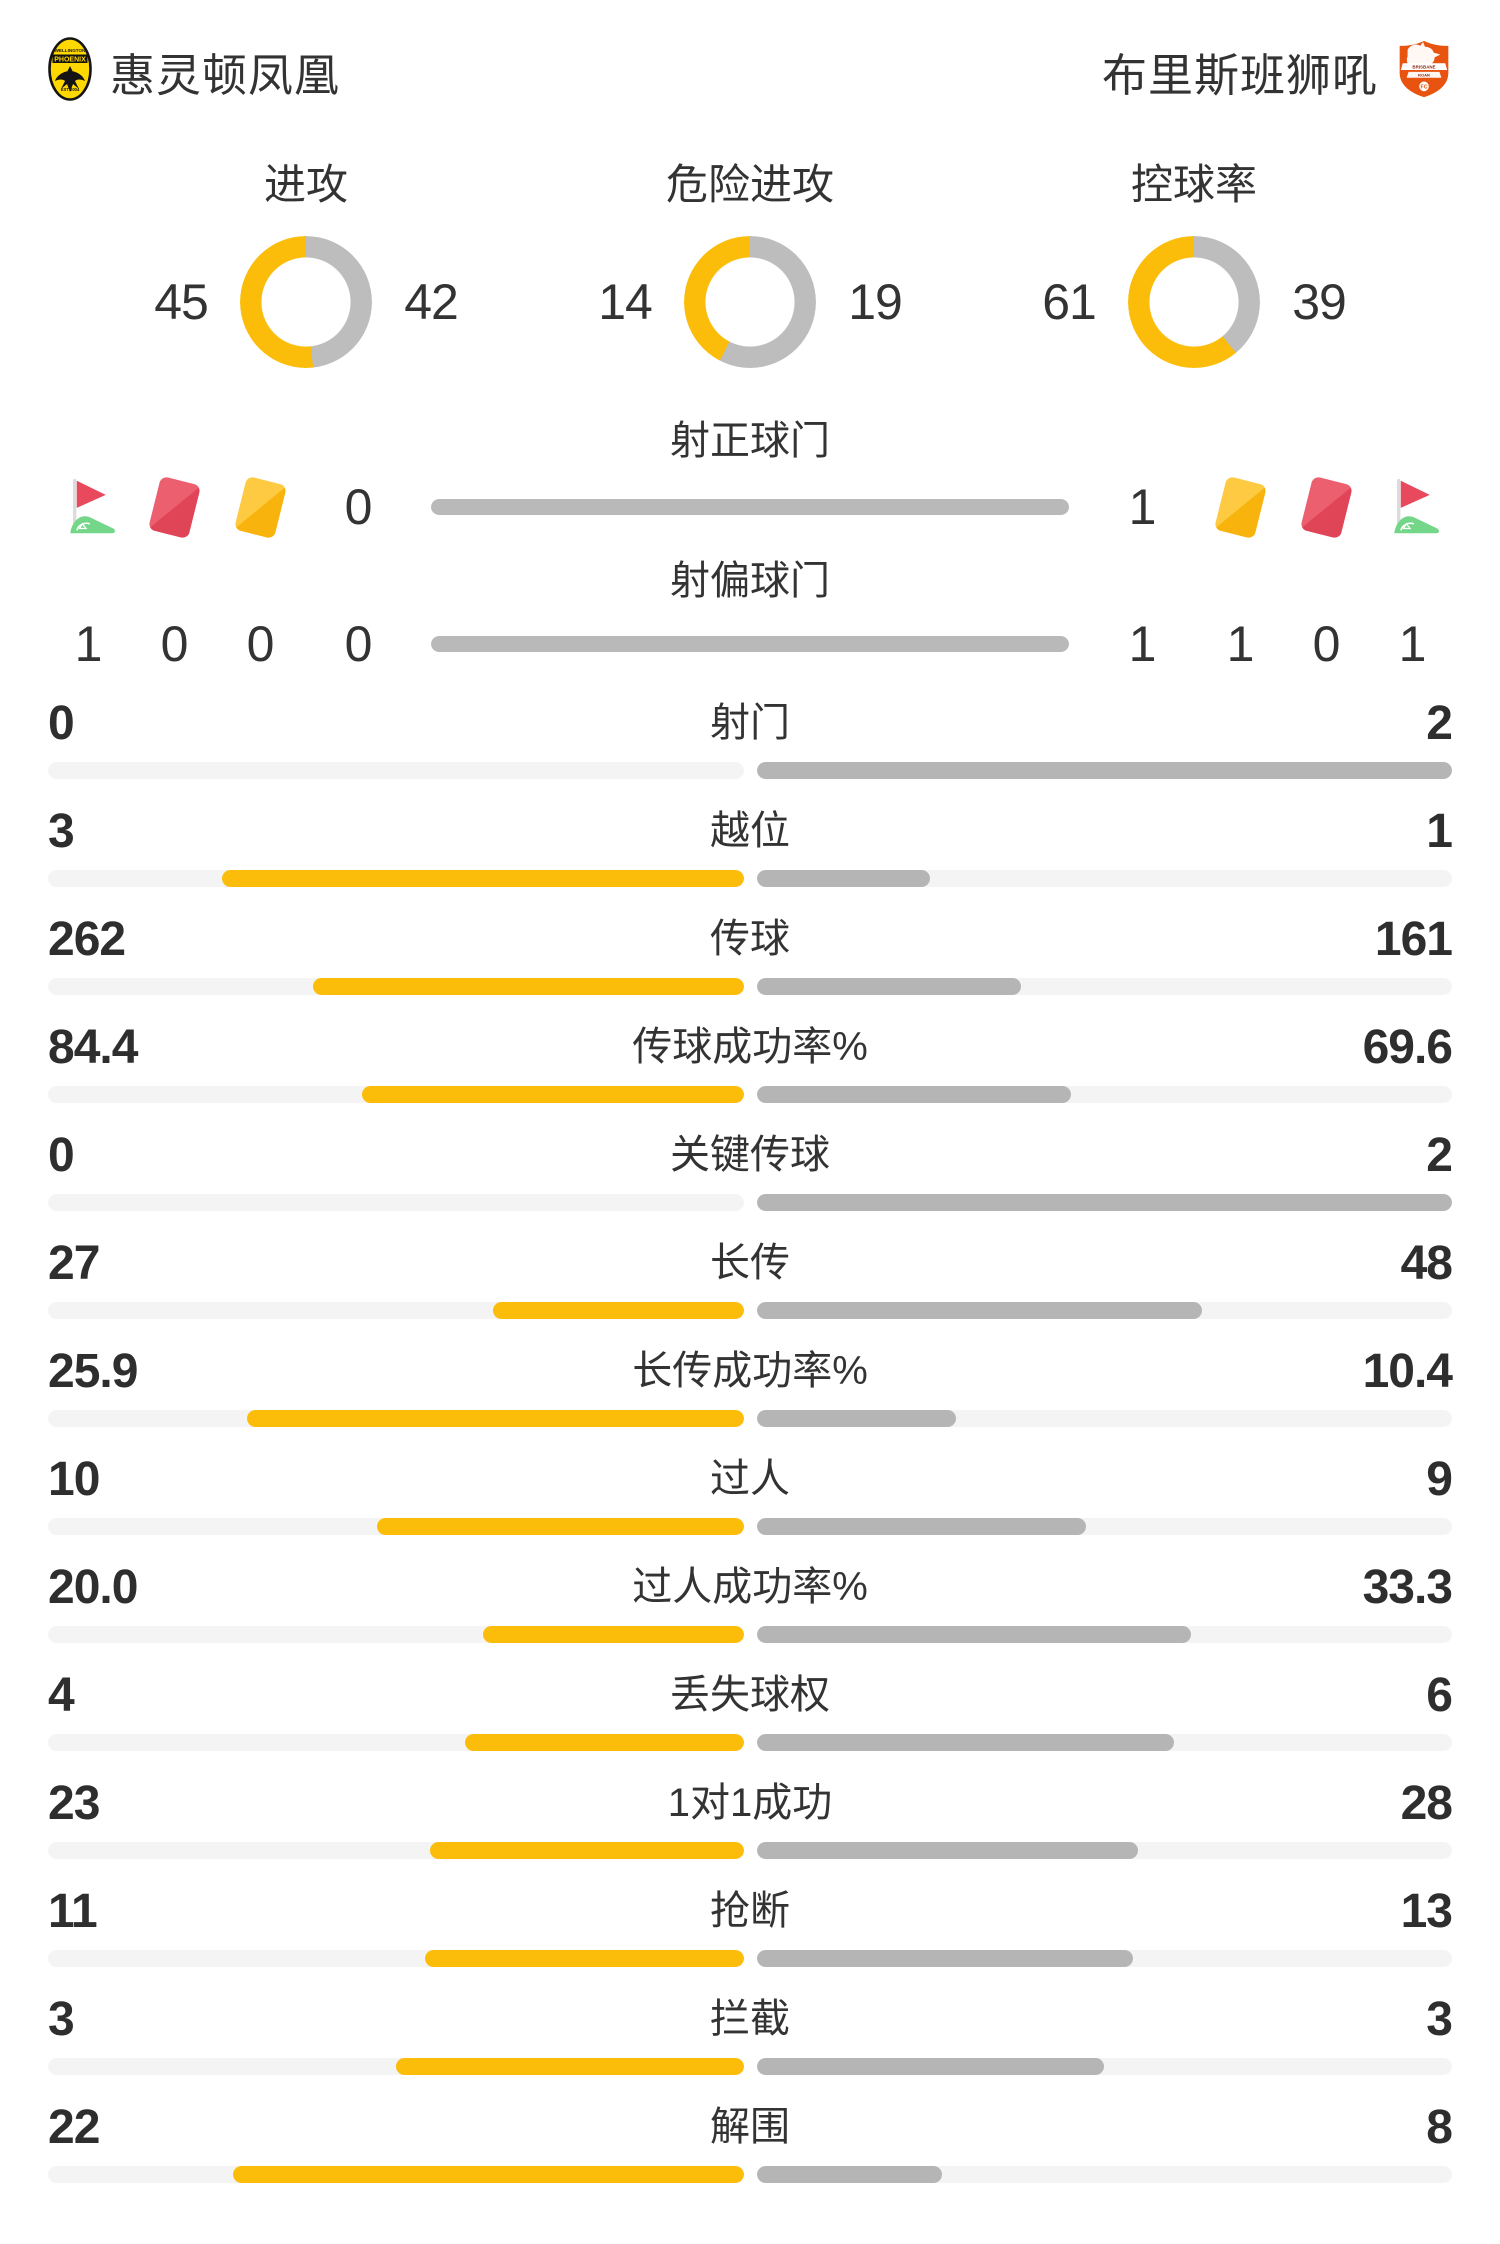 The image size is (1500, 2244). I want to click on away-team: 布里斯班狮吼 BRISBANE ROAR FC, so click(1277, 71).